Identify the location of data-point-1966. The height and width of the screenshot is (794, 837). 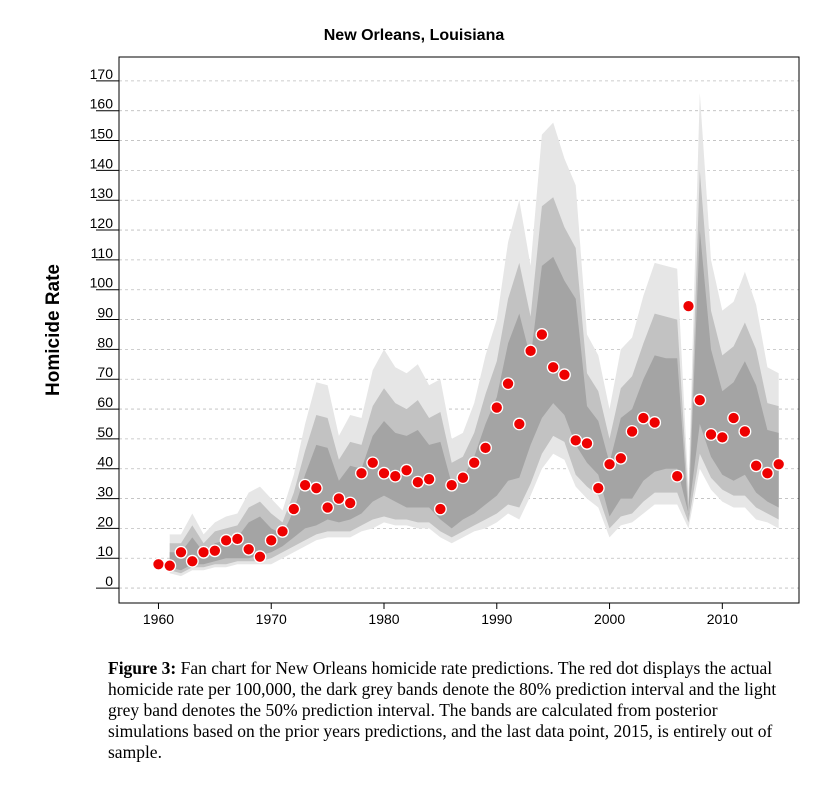
(226, 540).